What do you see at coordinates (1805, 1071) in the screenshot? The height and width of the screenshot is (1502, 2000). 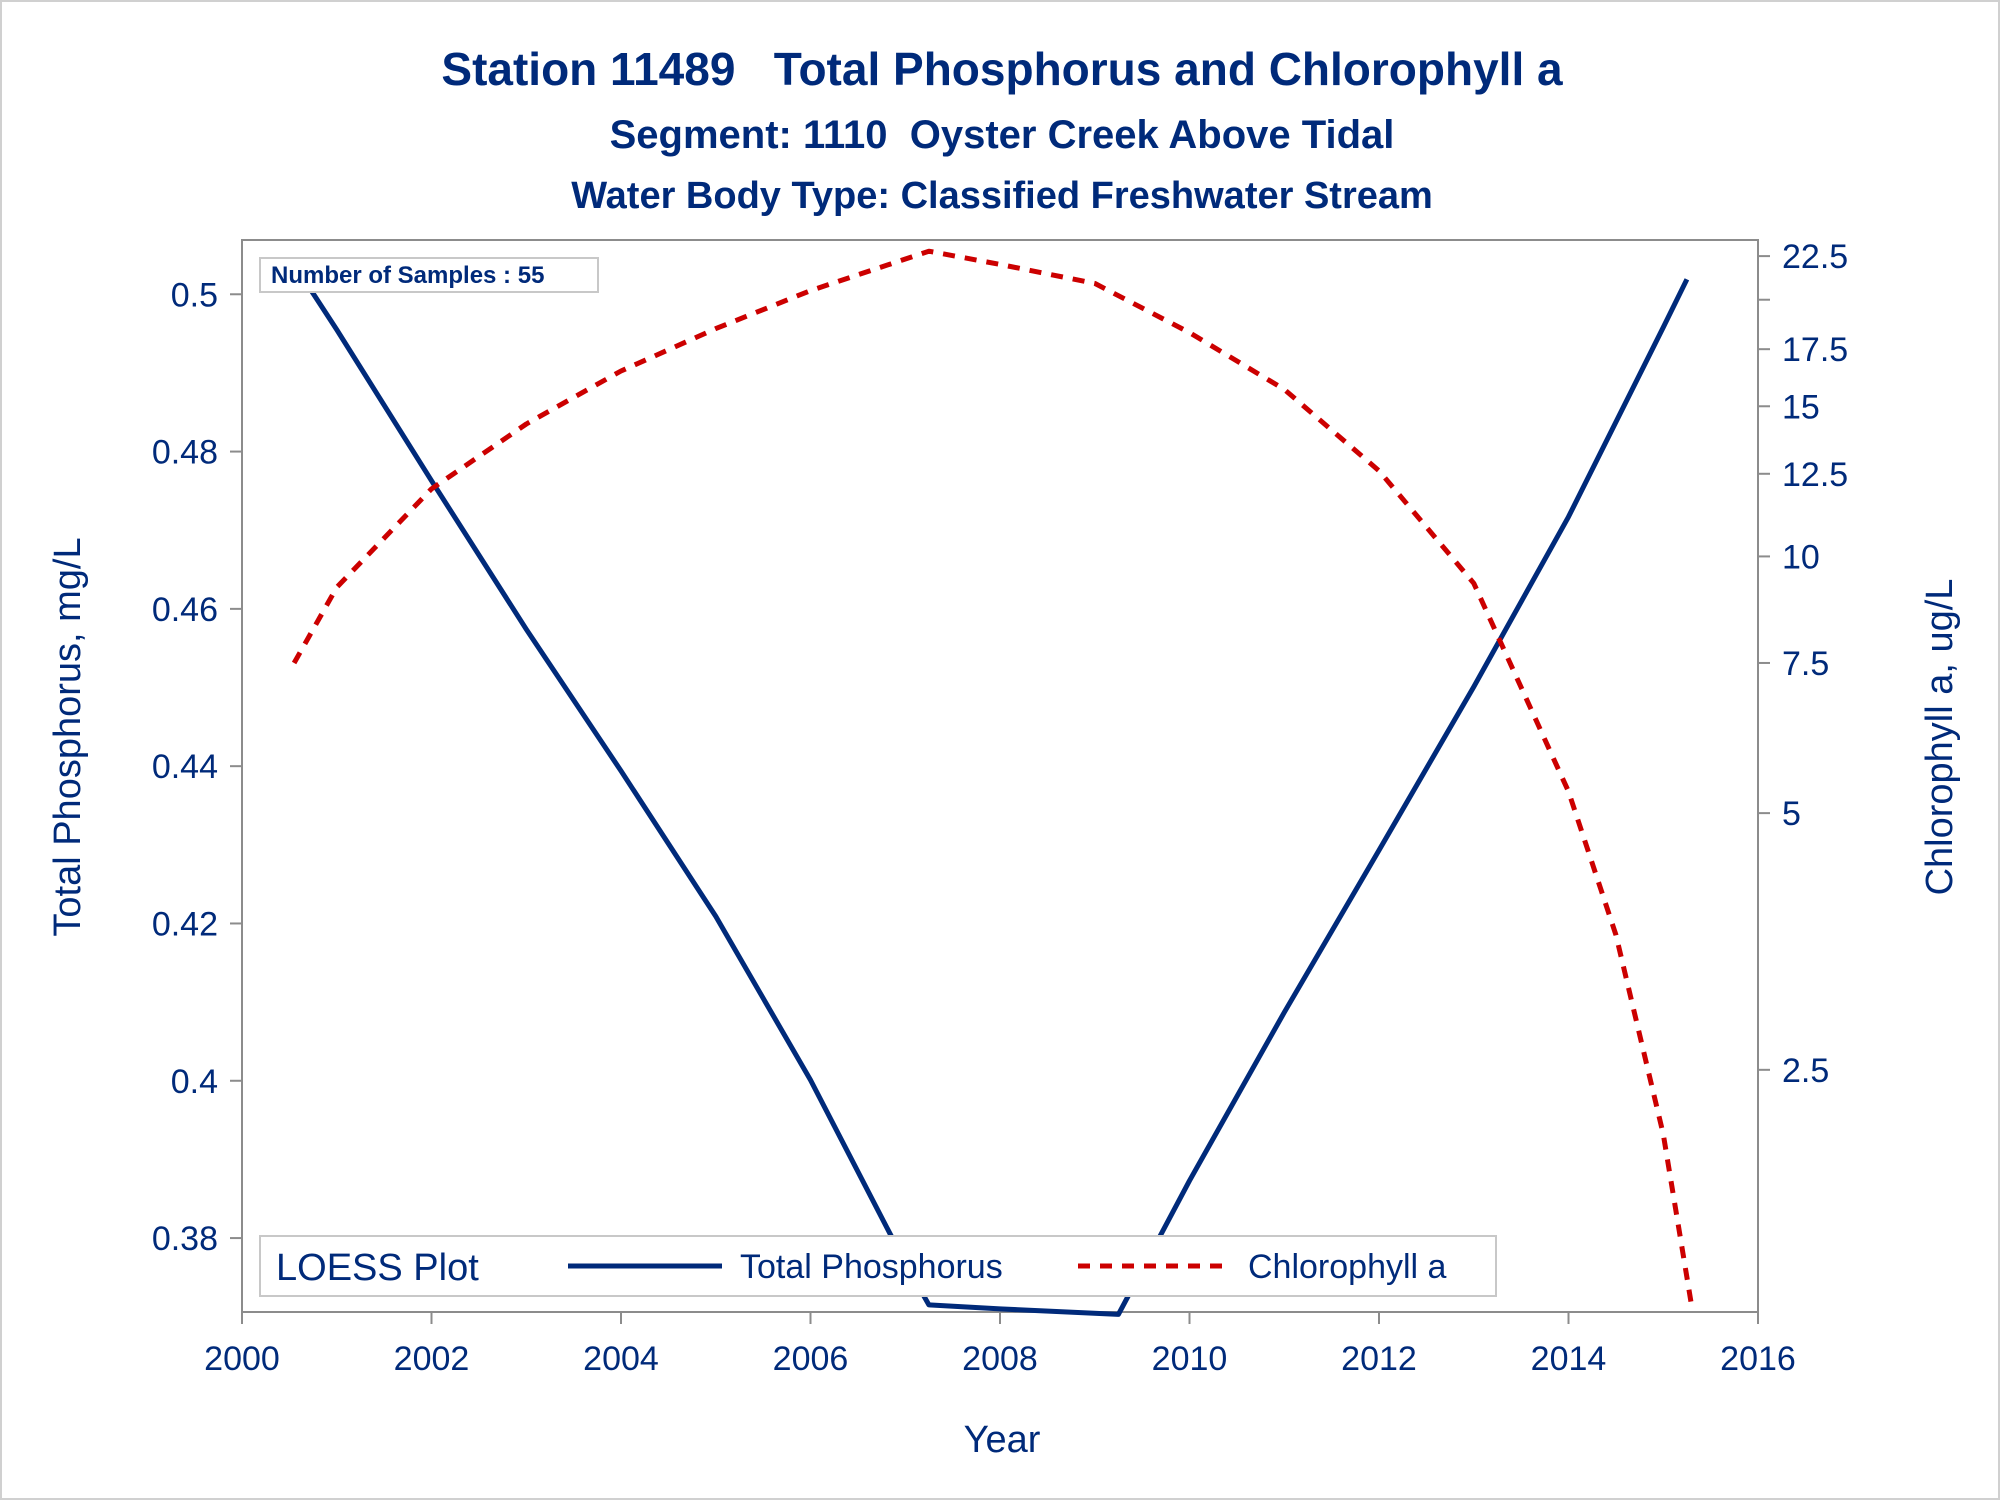 I see `y-right-tick-label: 2.5` at bounding box center [1805, 1071].